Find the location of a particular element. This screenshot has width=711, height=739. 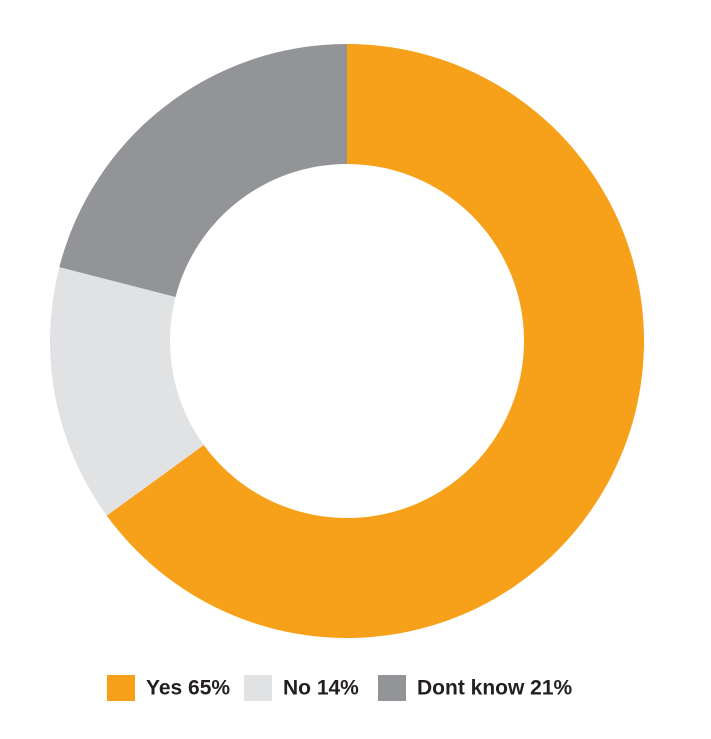

legend-label: Dont know 21% is located at coordinates (495, 688).